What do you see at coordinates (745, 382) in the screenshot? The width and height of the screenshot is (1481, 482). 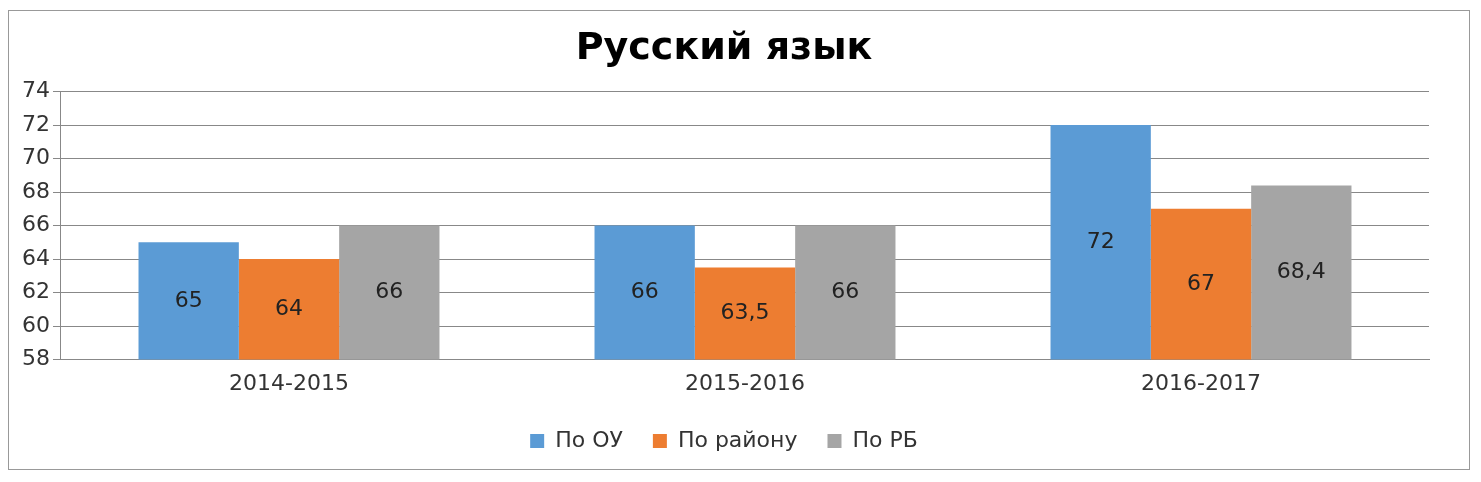 I see `x-tick-label: 2015-2016` at bounding box center [745, 382].